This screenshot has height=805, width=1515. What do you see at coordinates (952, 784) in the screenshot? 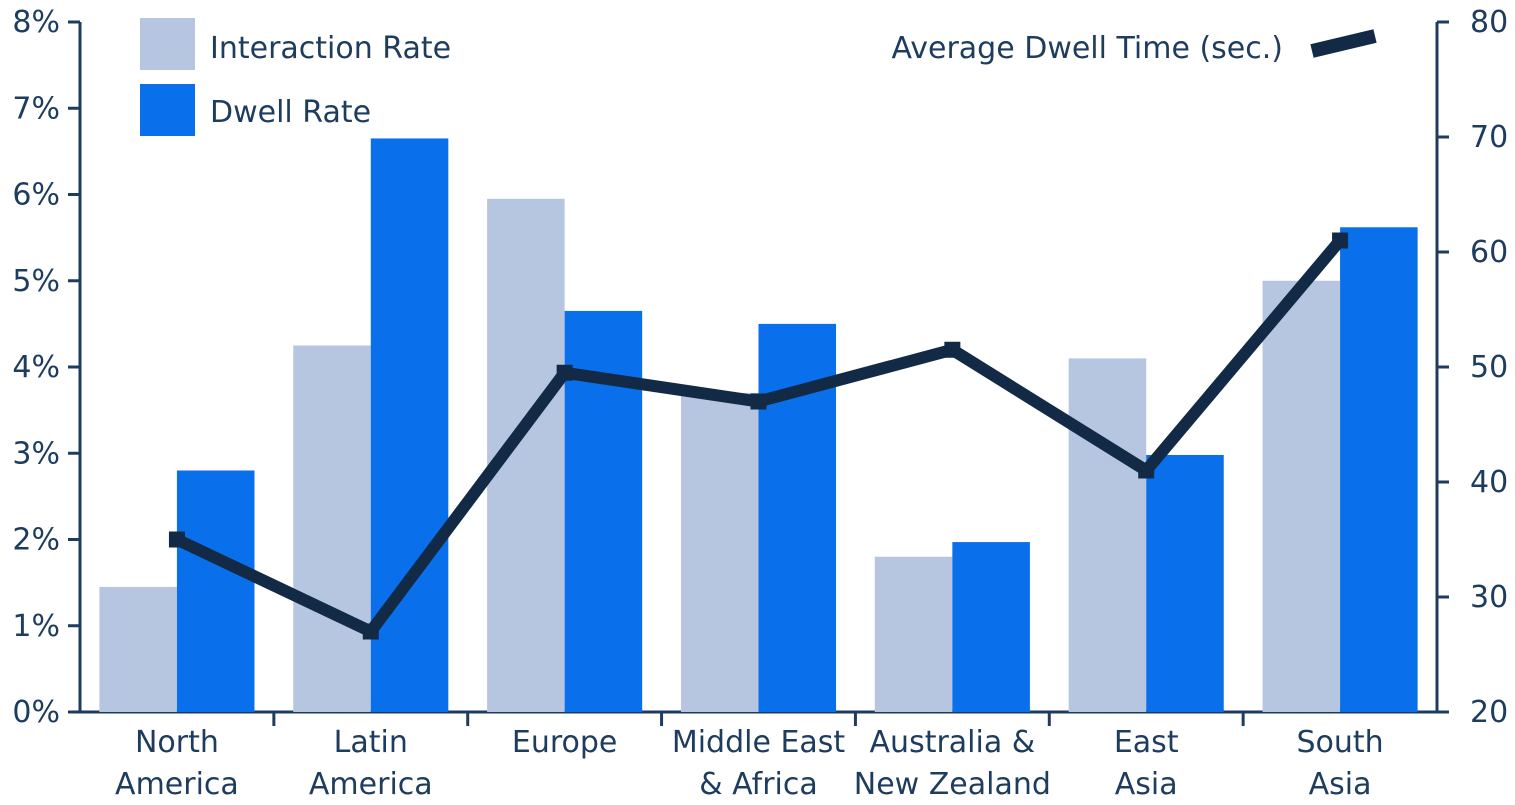
I see `category-label: New Zealand` at bounding box center [952, 784].